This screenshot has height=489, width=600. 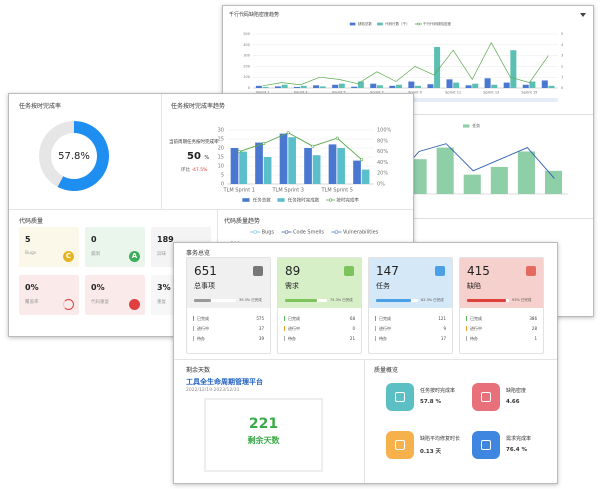 I want to click on legend-label: 任务, so click(x=476, y=125).